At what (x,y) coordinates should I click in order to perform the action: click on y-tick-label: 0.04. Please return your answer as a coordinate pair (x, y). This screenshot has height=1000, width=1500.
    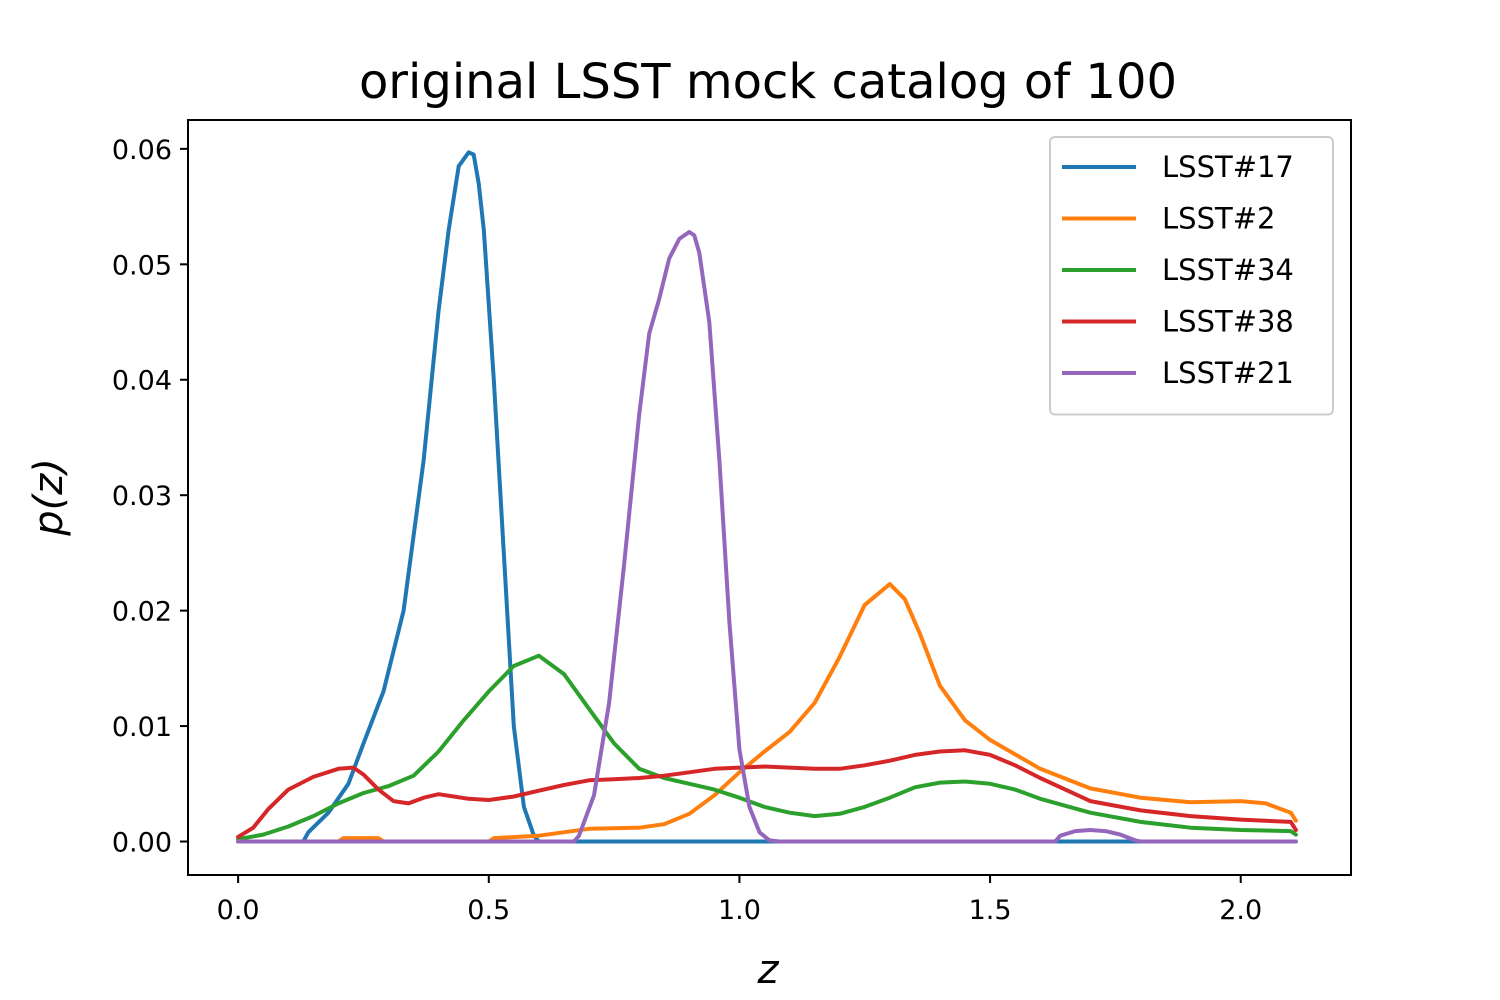
    Looking at the image, I should click on (142, 381).